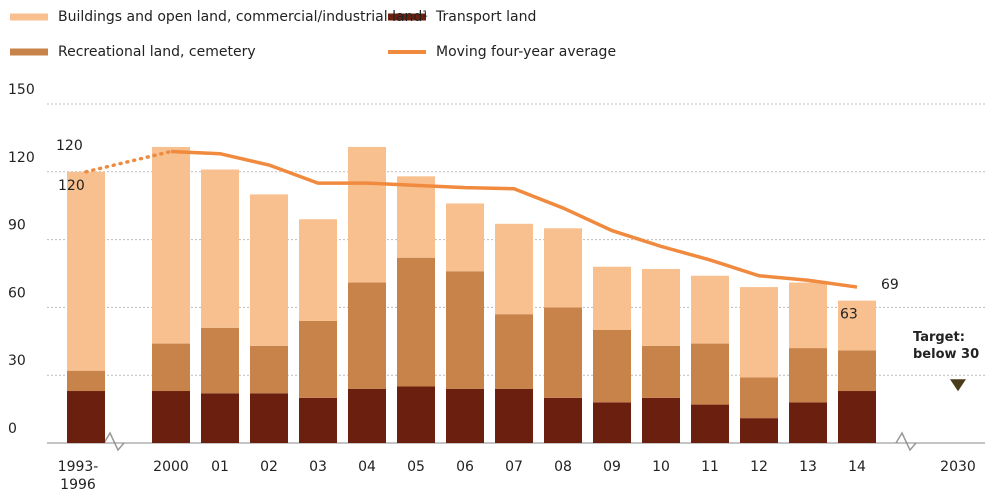 The height and width of the screenshot is (499, 991). Describe the element at coordinates (12, 429) in the screenshot. I see `y-tick-label: 0` at that location.